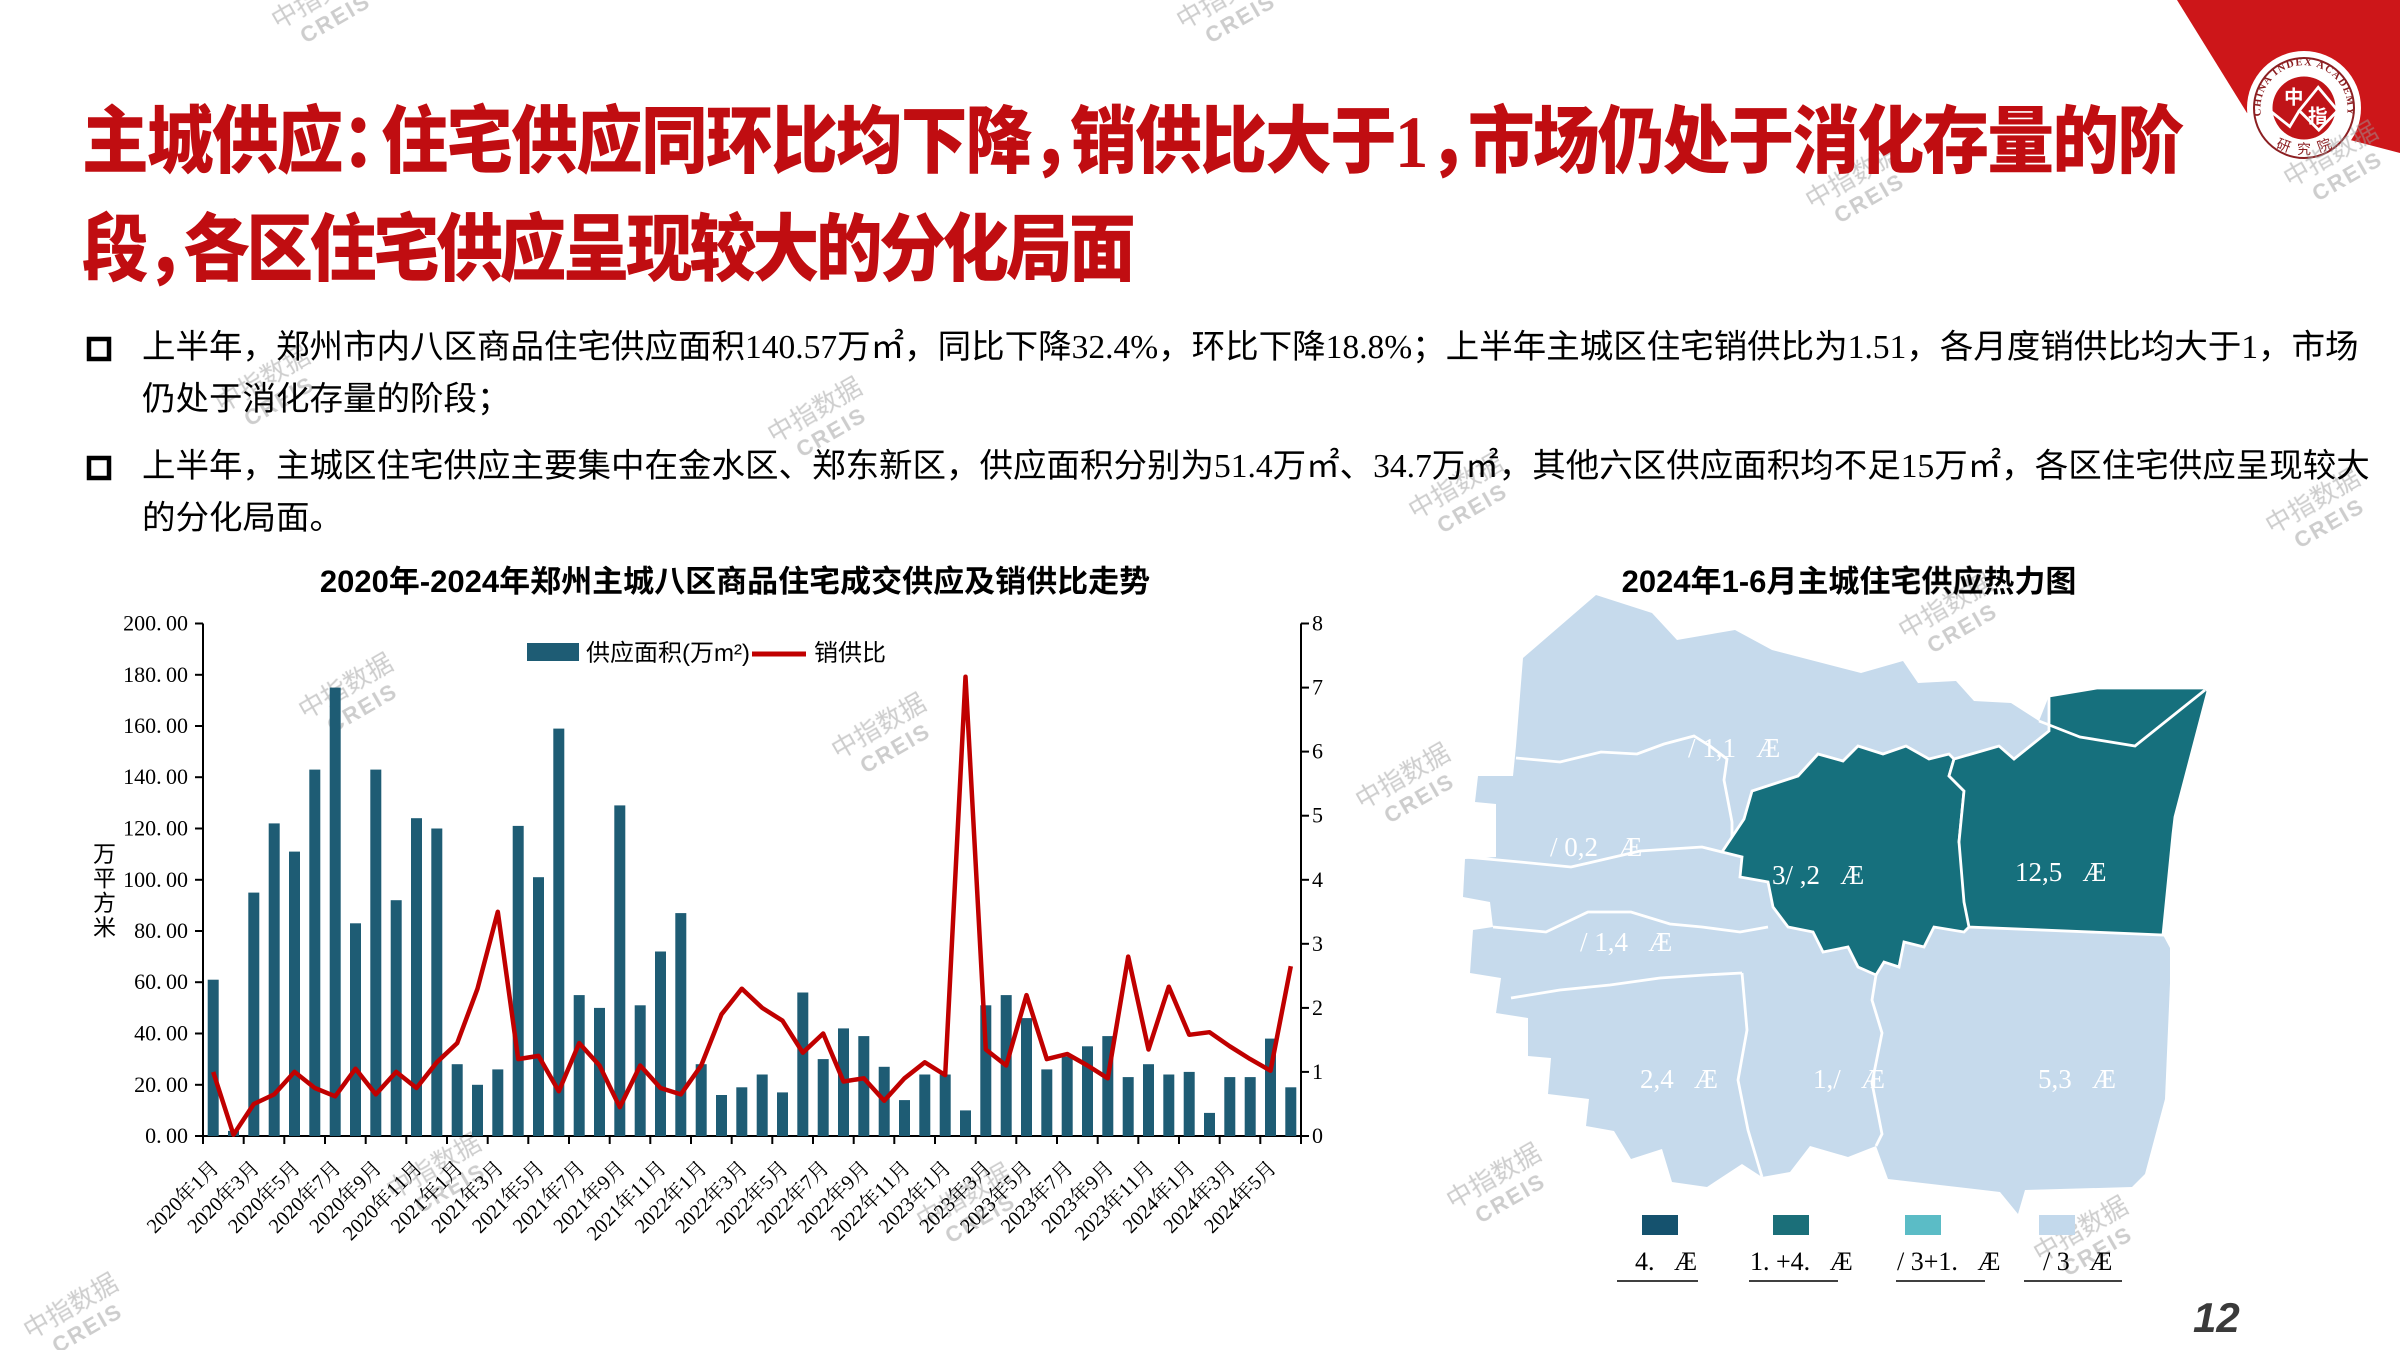 The width and height of the screenshot is (2400, 1350). I want to click on svg-text: 4. Æ, so click(1666, 1261).